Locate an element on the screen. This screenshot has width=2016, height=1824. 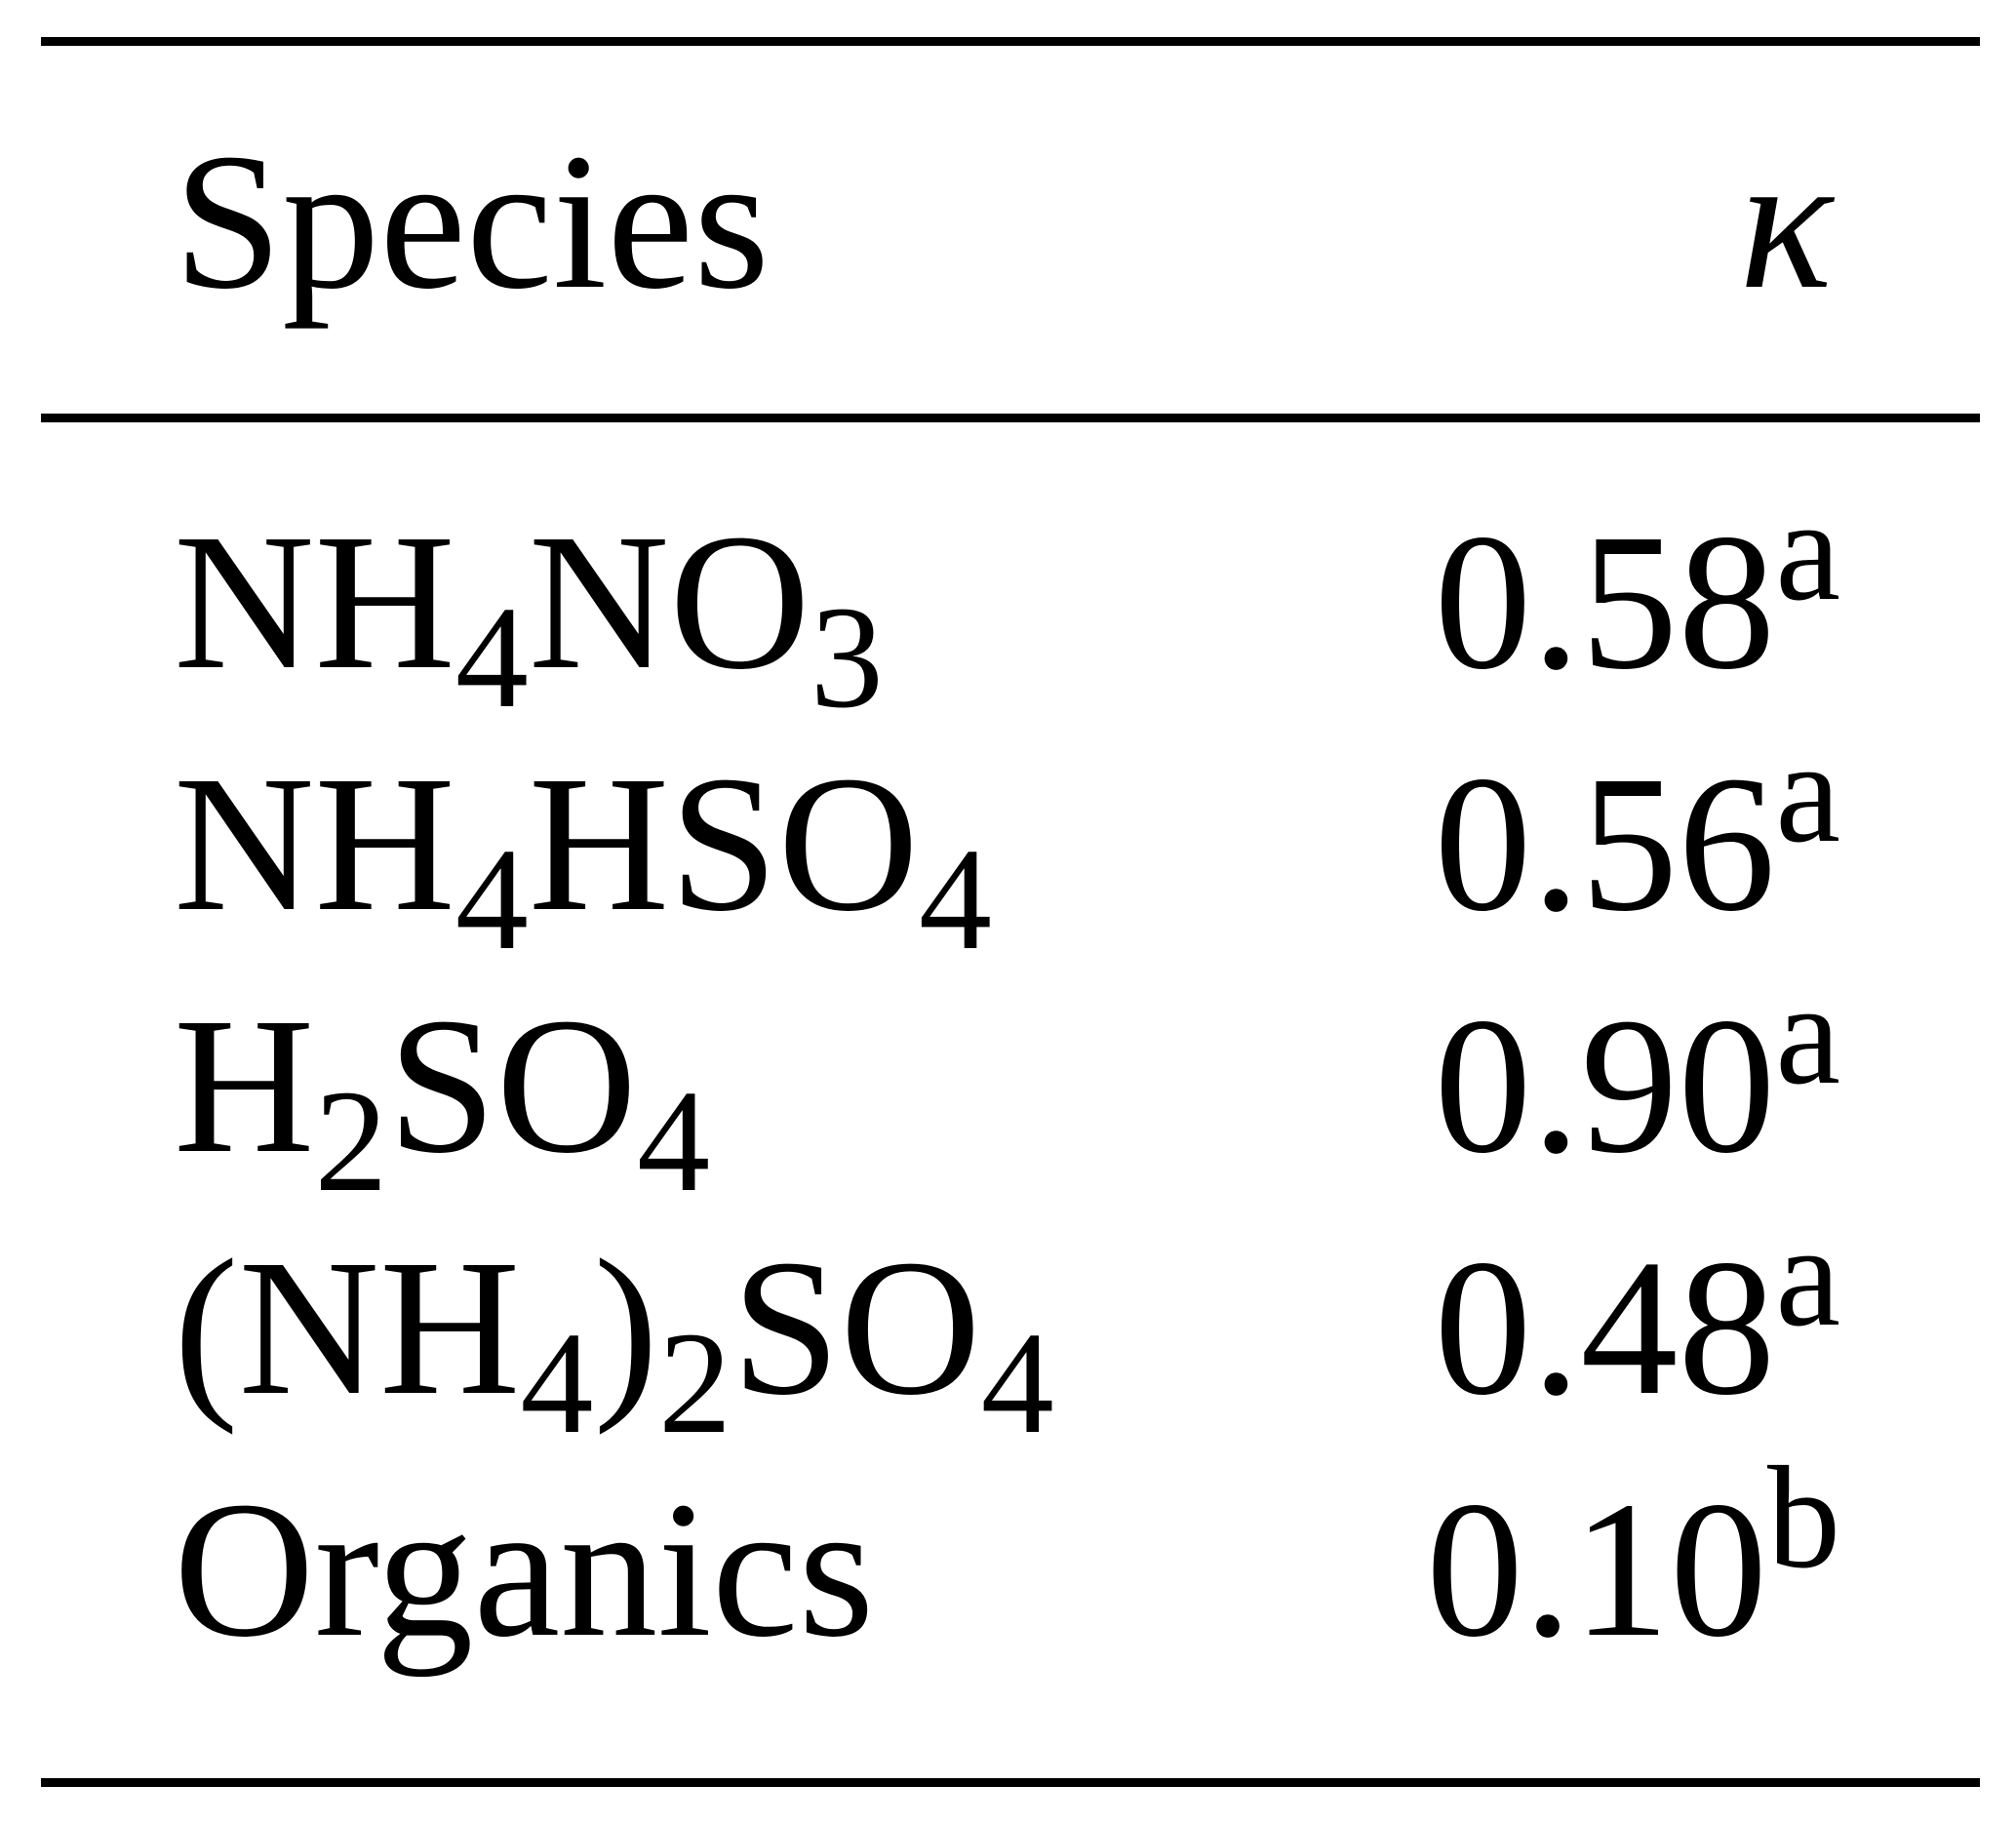
header-kappa: κ is located at coordinates (1786, 222).